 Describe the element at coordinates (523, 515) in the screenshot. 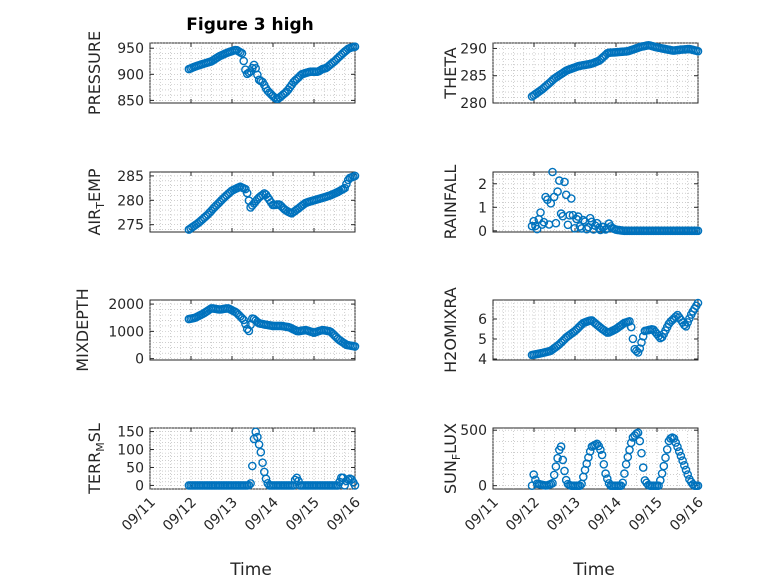

I see `x-tick-label: 09/12` at that location.